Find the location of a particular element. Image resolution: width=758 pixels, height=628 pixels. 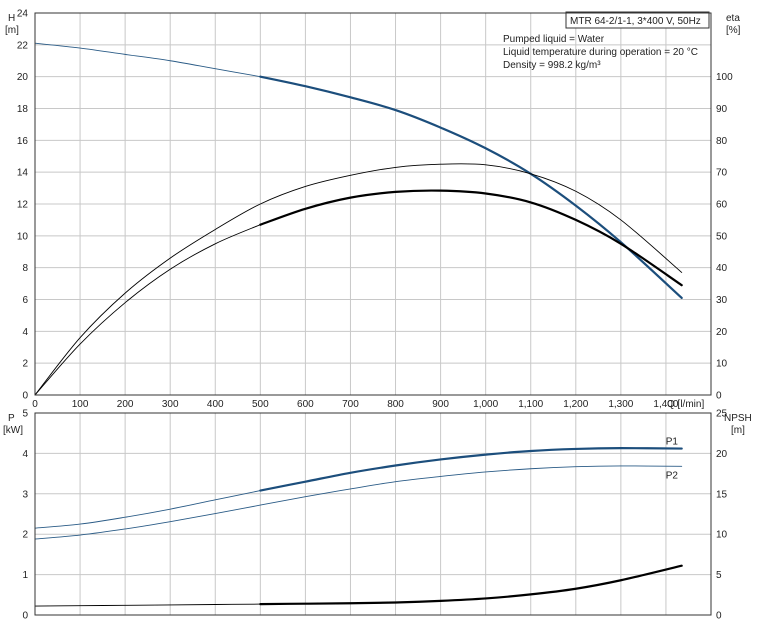

top-left-y-tick-label: 2 is located at coordinates (25, 364).